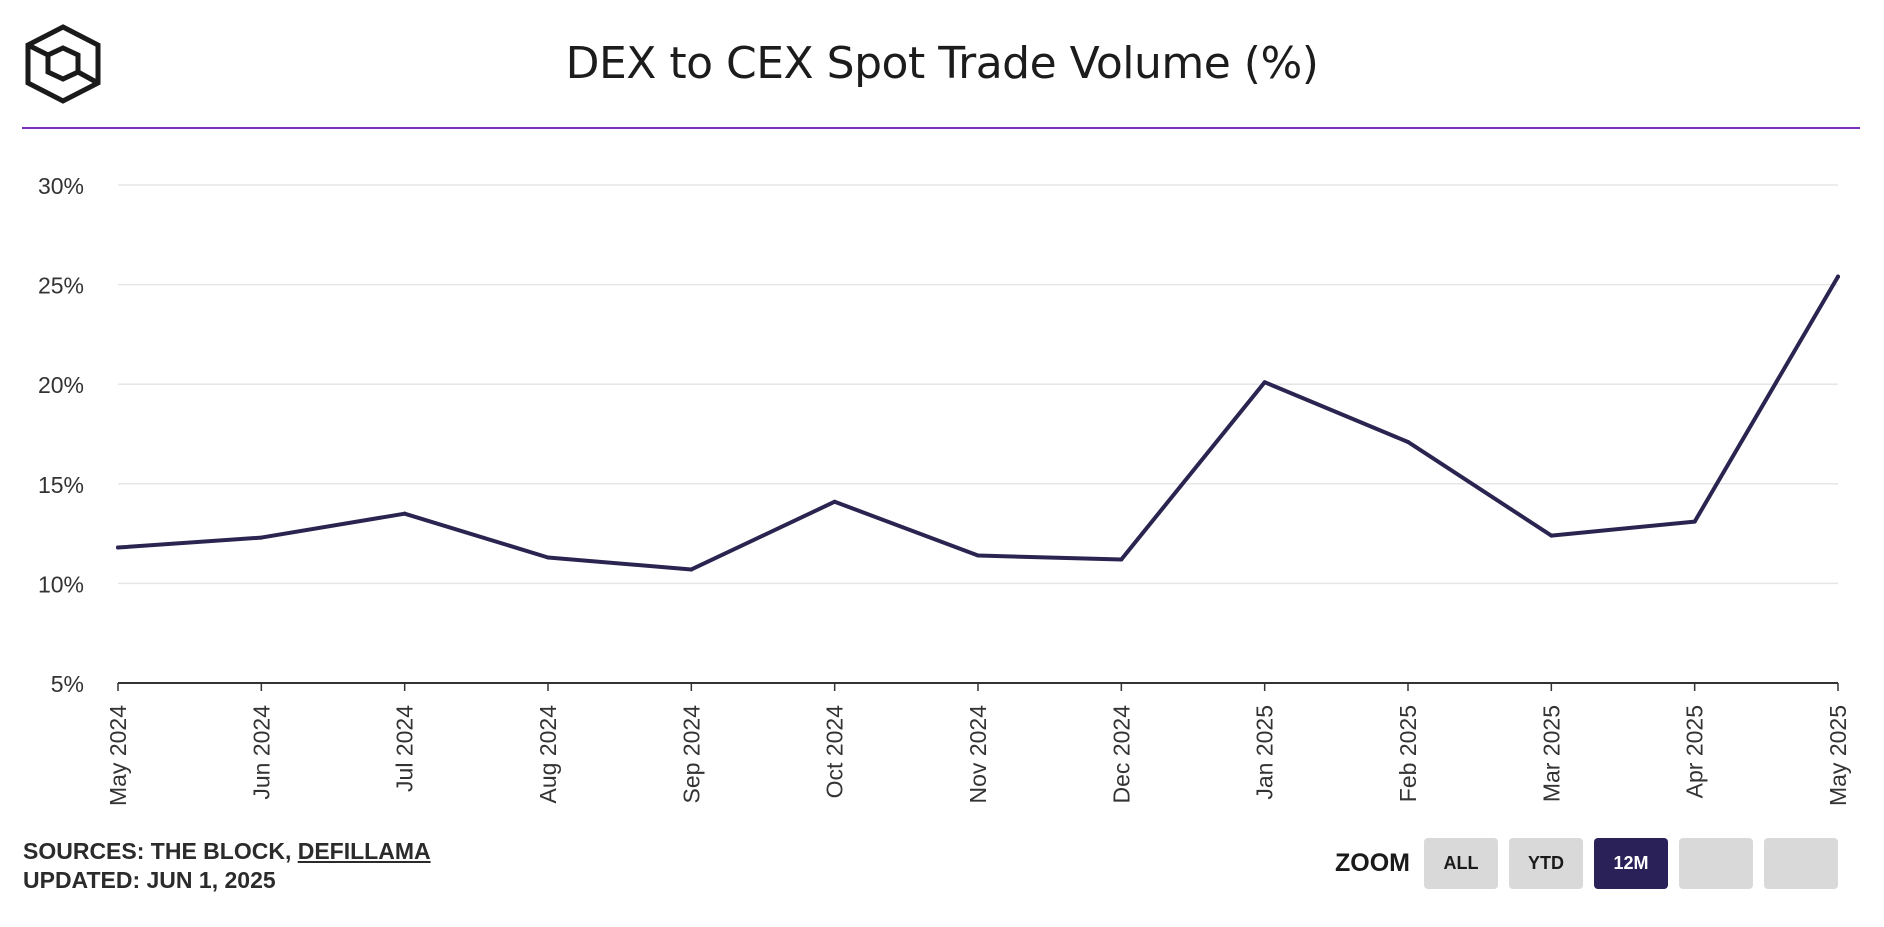  Describe the element at coordinates (61, 584) in the screenshot. I see `y-tick-label: 10%` at that location.